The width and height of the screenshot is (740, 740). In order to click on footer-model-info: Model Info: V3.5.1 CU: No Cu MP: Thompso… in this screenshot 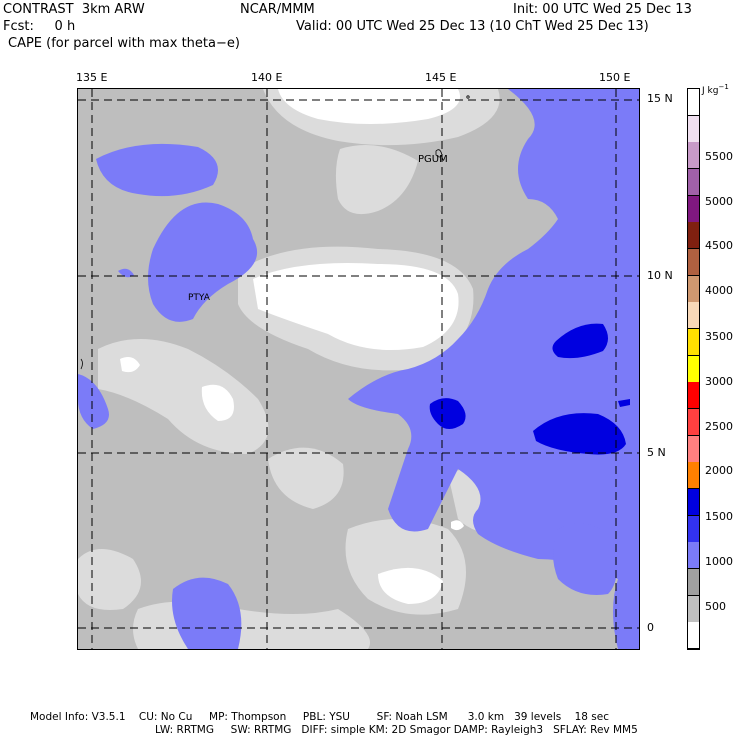, I will do `click(319, 717)`.